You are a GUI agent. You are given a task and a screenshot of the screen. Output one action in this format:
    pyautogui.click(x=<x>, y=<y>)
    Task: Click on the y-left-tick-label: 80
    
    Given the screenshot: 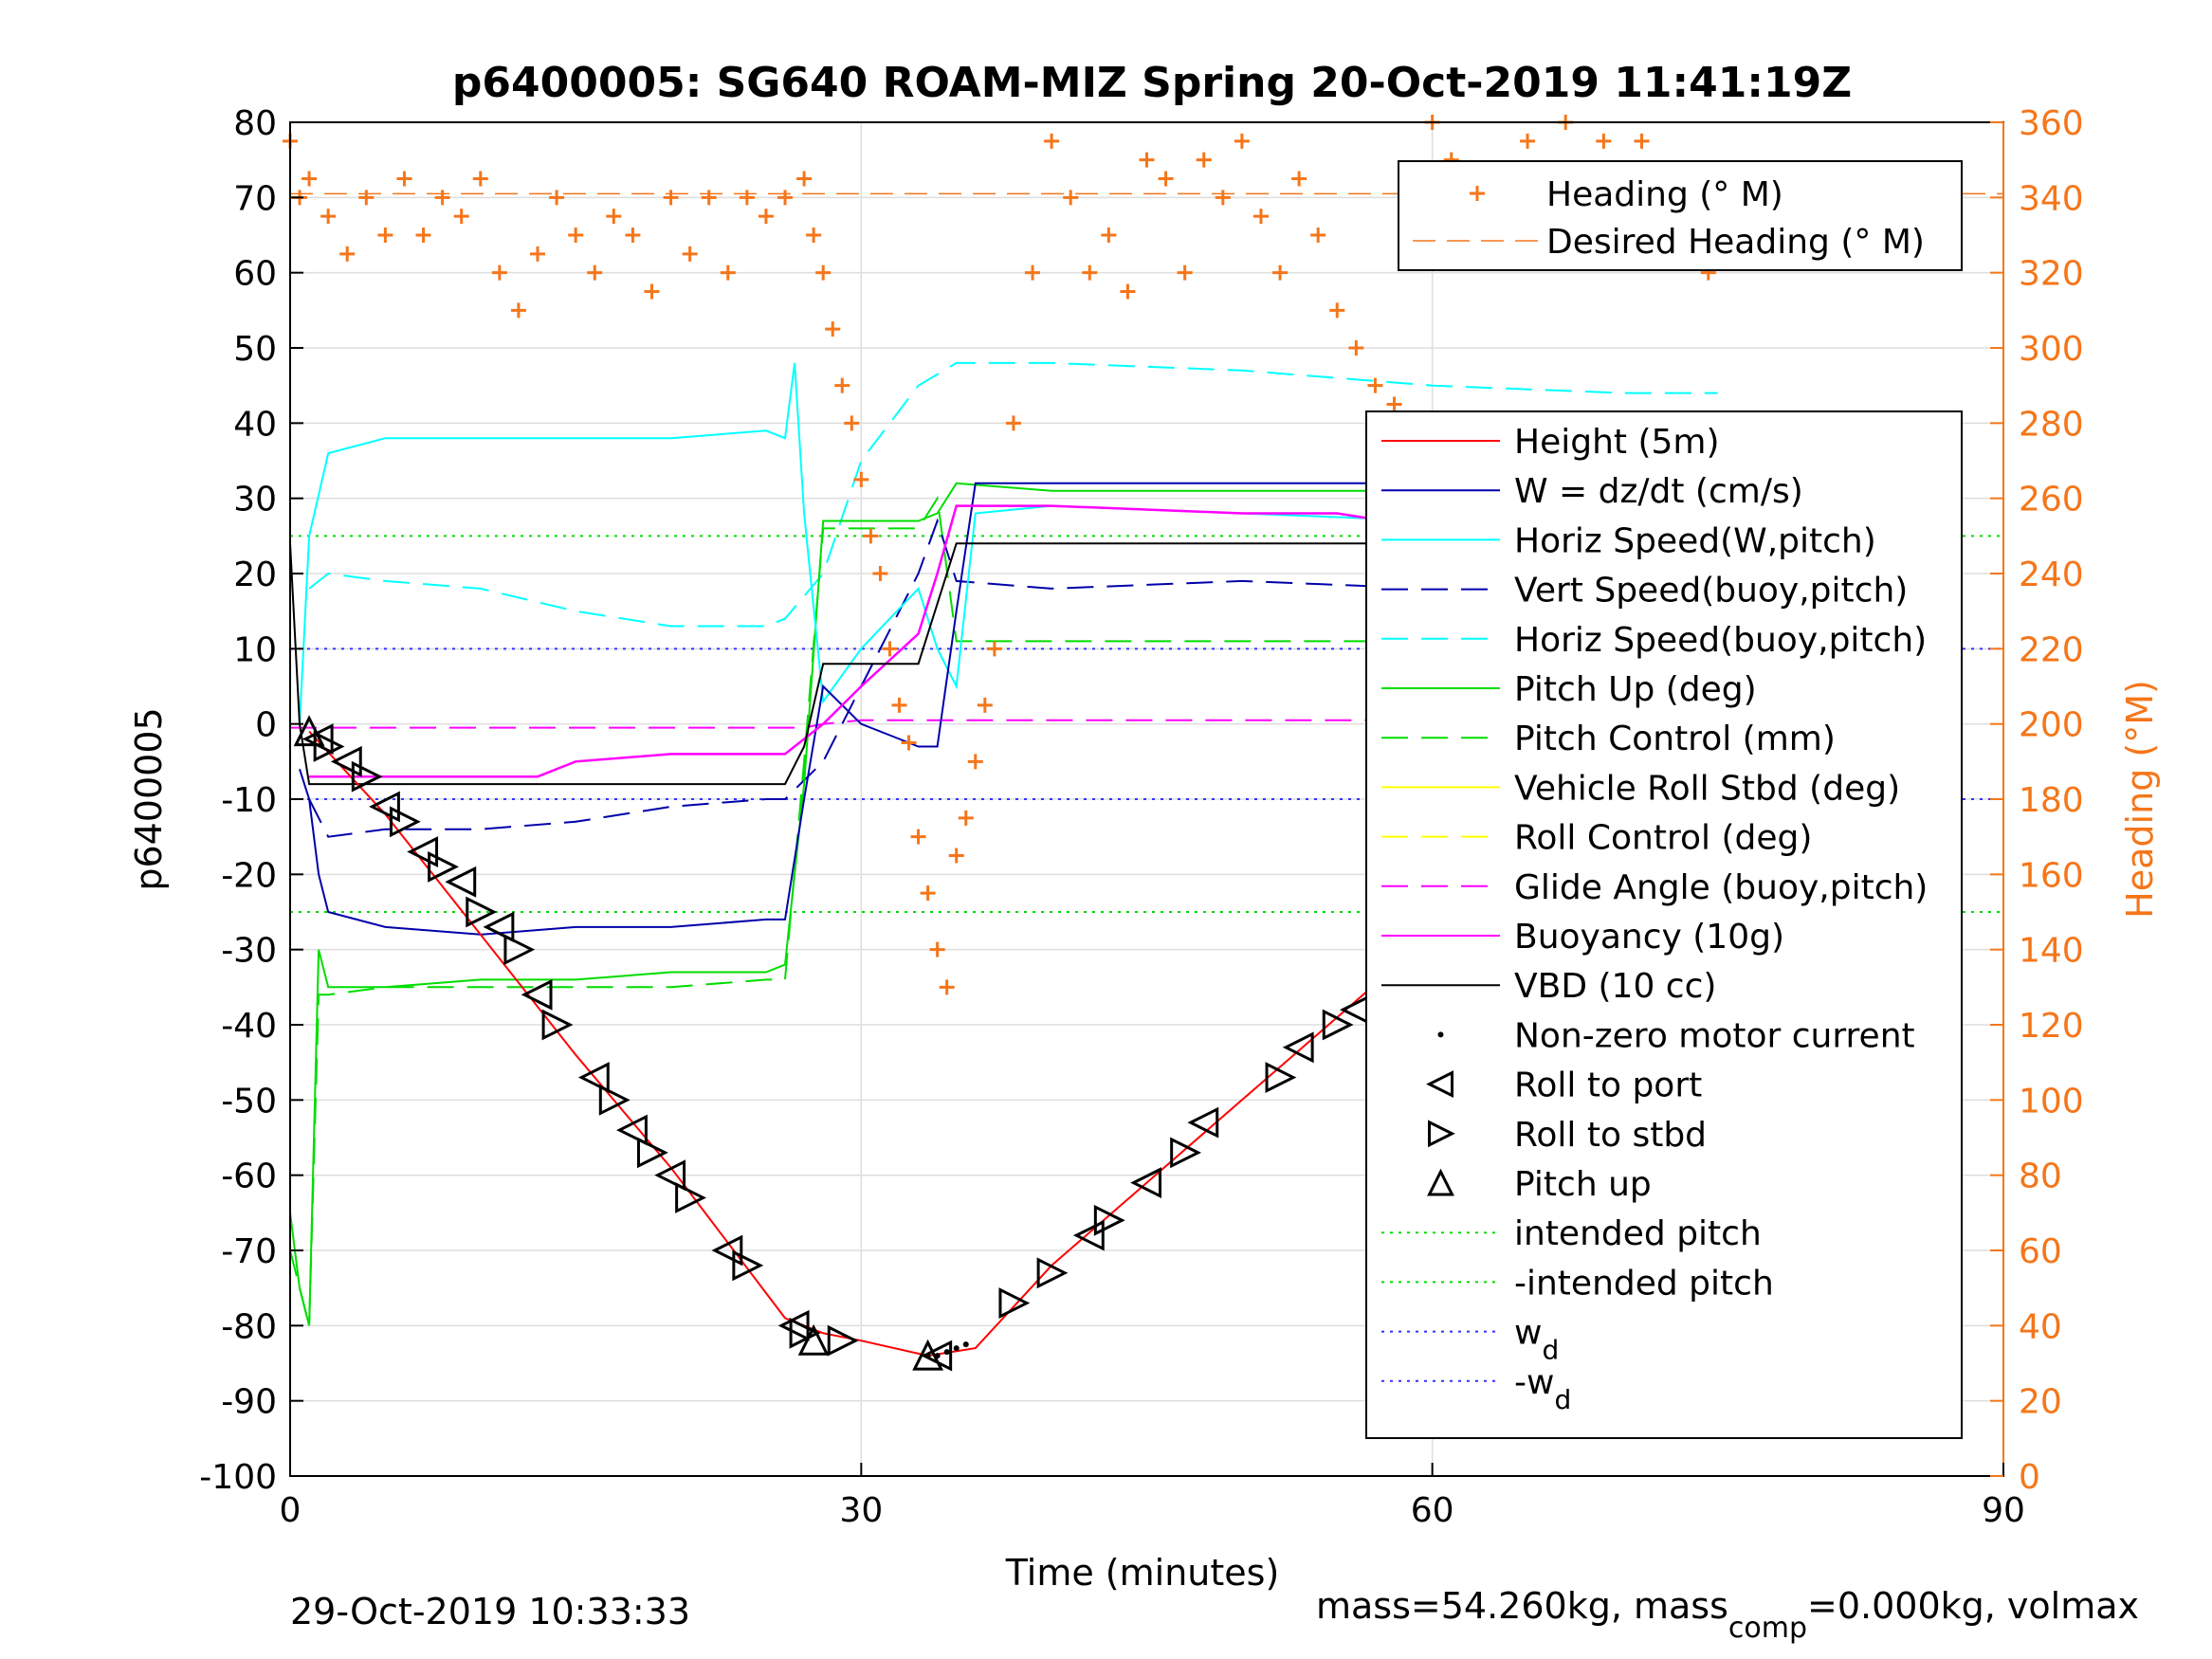 What is the action you would take?
    pyautogui.click(x=255, y=123)
    